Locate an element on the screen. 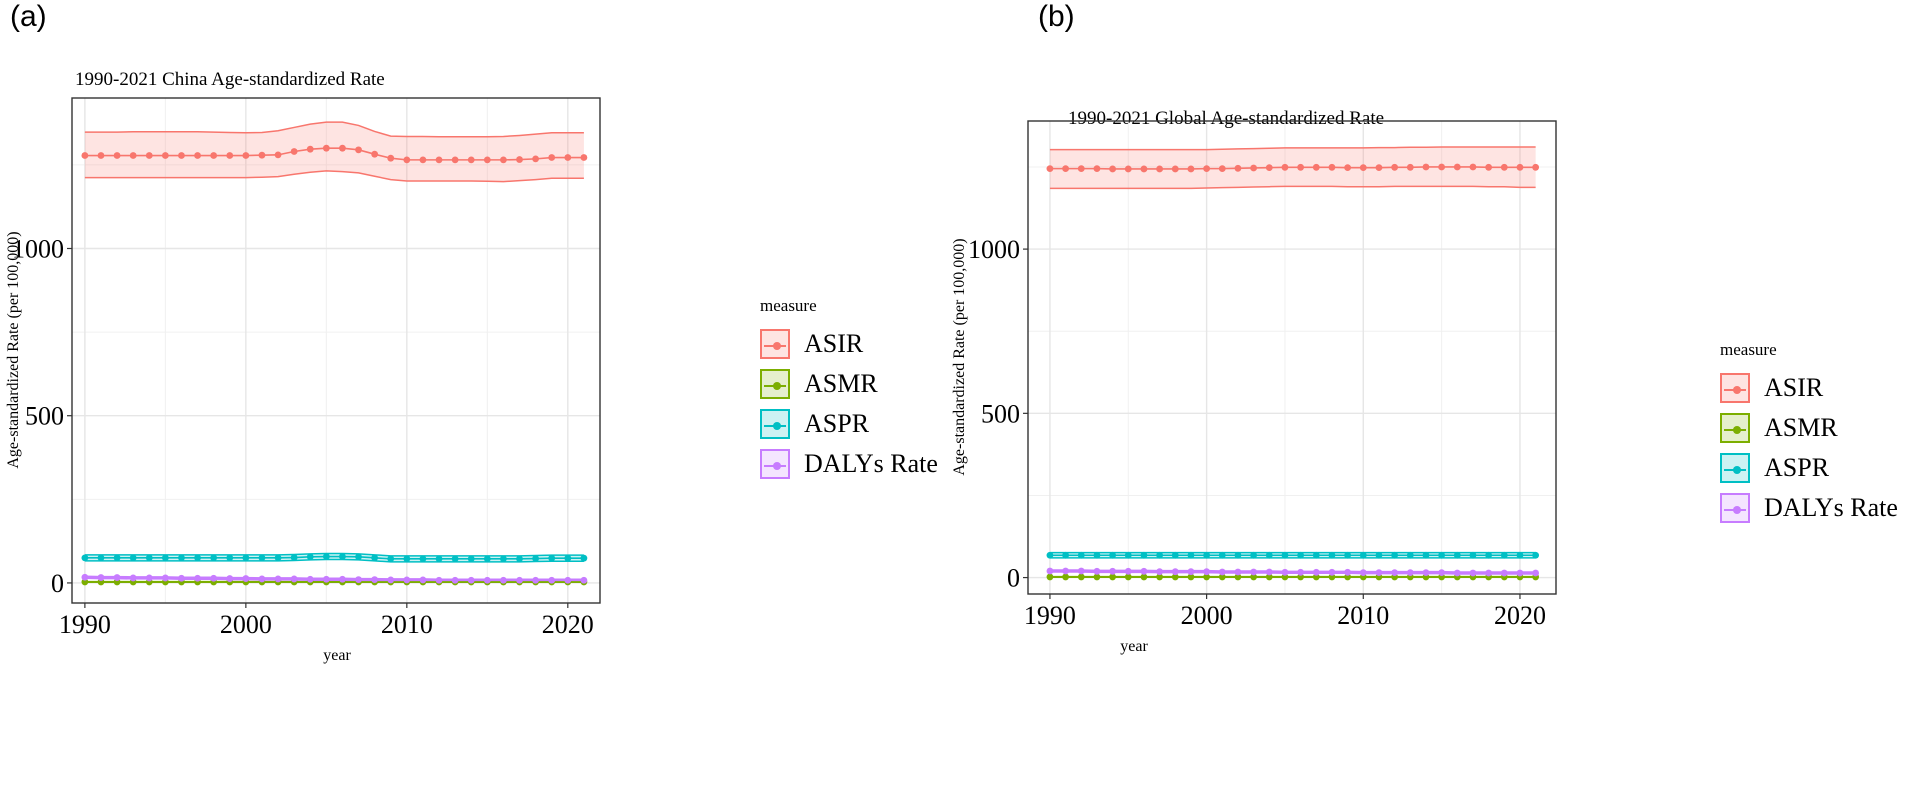  legend-item-asir: ASIR is located at coordinates (1809, 388).